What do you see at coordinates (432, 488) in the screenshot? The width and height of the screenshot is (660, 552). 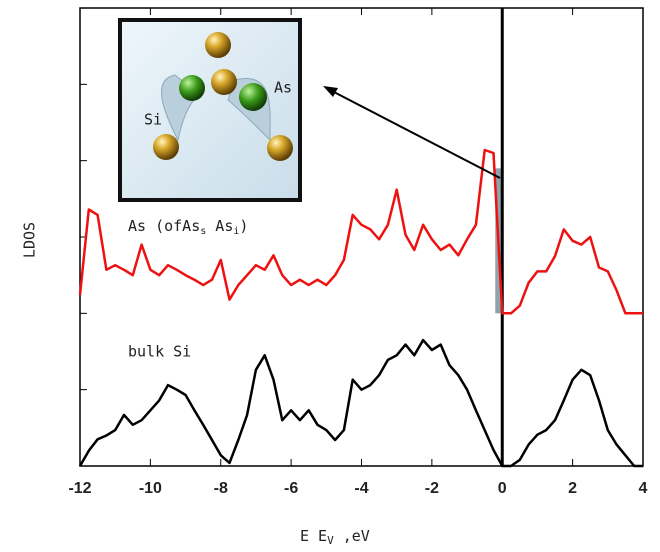 I see `x-tick-label: -2` at bounding box center [432, 488].